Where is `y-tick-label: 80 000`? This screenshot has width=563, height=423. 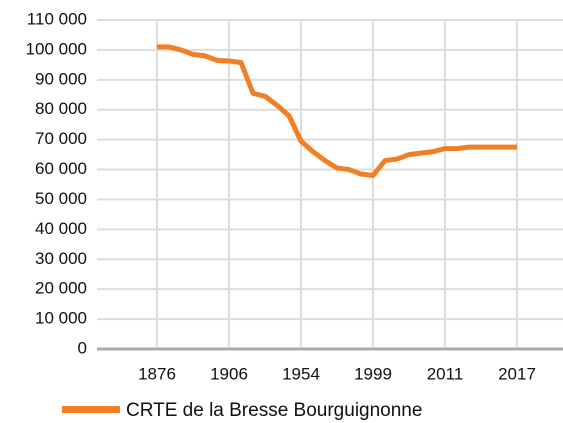 y-tick-label: 80 000 is located at coordinates (61, 108).